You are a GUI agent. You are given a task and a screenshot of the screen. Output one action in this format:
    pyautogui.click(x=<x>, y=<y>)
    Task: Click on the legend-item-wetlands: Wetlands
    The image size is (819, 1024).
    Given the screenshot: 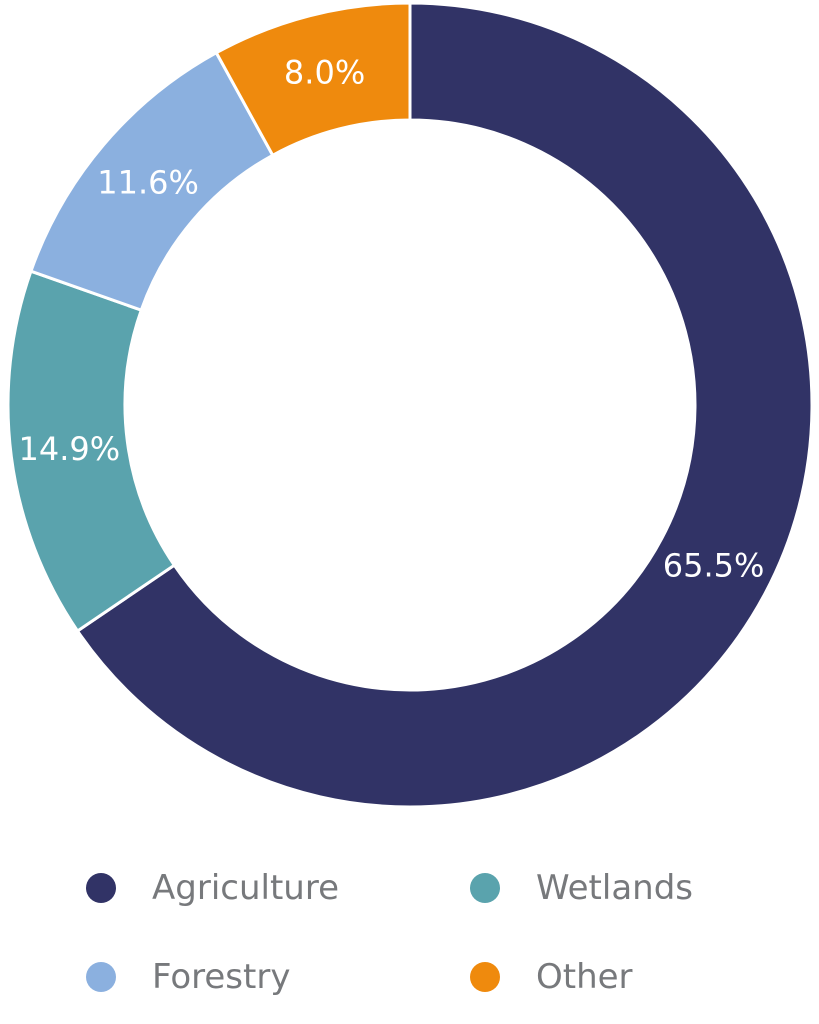 What is the action you would take?
    pyautogui.click(x=581, y=888)
    